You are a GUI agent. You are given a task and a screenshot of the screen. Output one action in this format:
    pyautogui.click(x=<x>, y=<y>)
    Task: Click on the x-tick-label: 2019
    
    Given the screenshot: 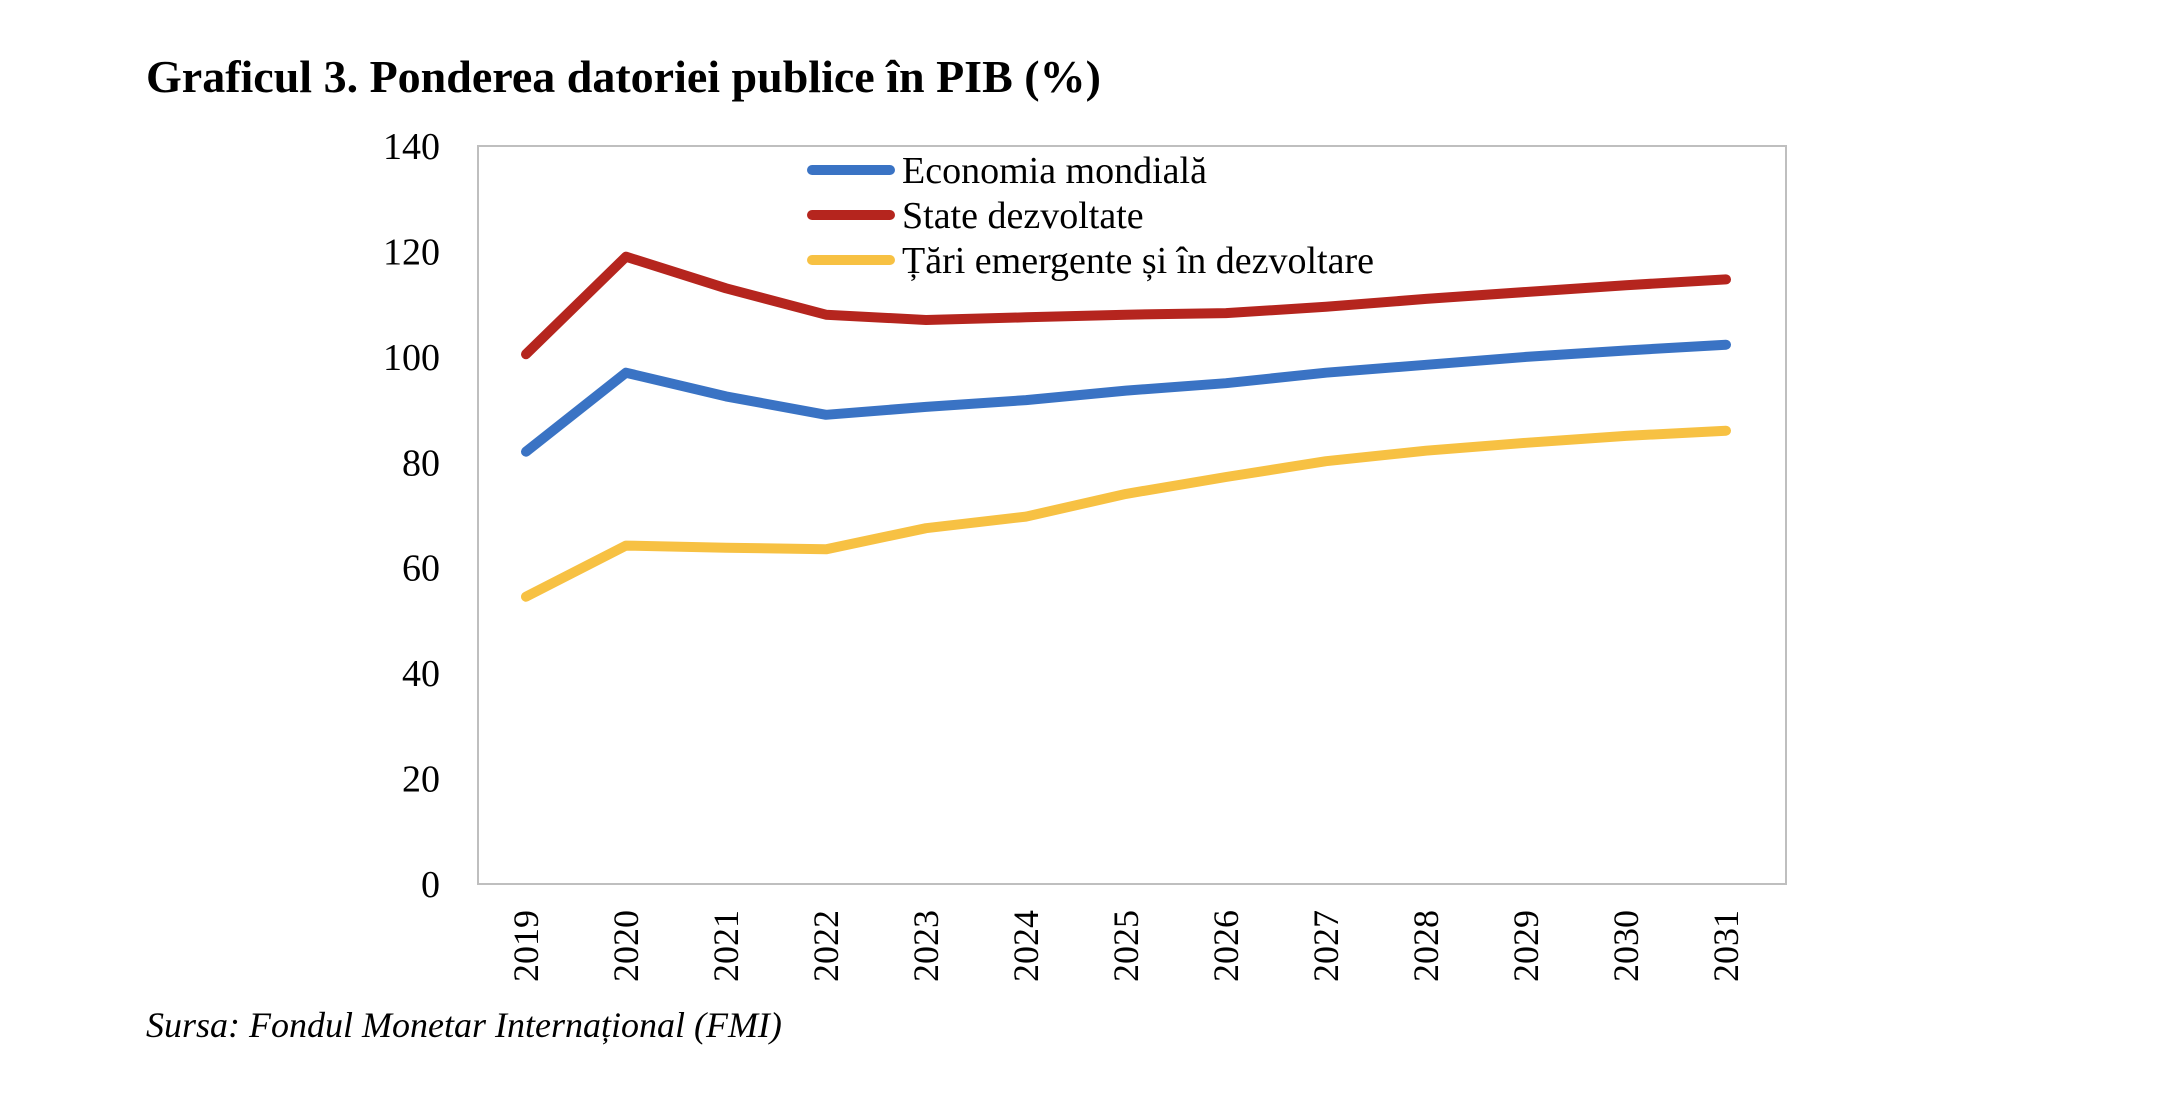 What is the action you would take?
    pyautogui.click(x=526, y=946)
    